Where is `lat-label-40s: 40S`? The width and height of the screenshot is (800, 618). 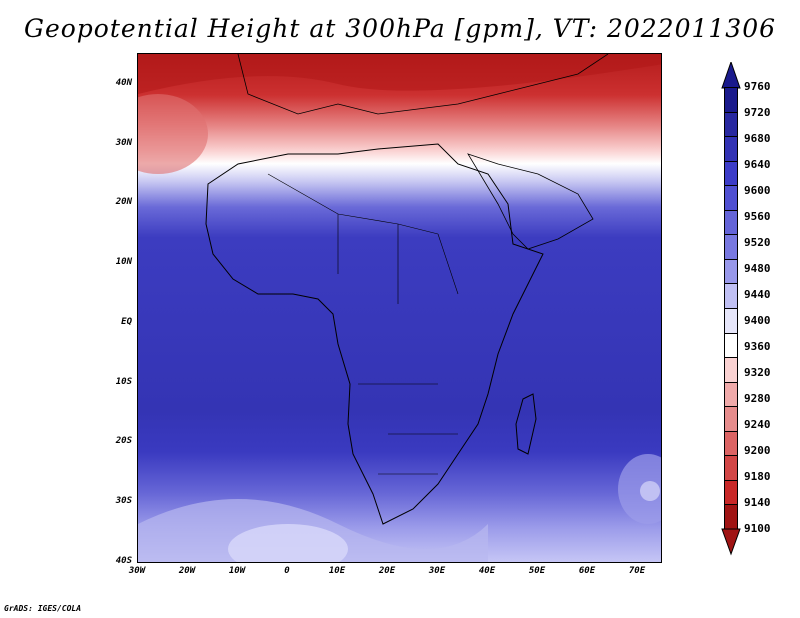
lat-label-40s: 40S is located at coordinates (123, 561).